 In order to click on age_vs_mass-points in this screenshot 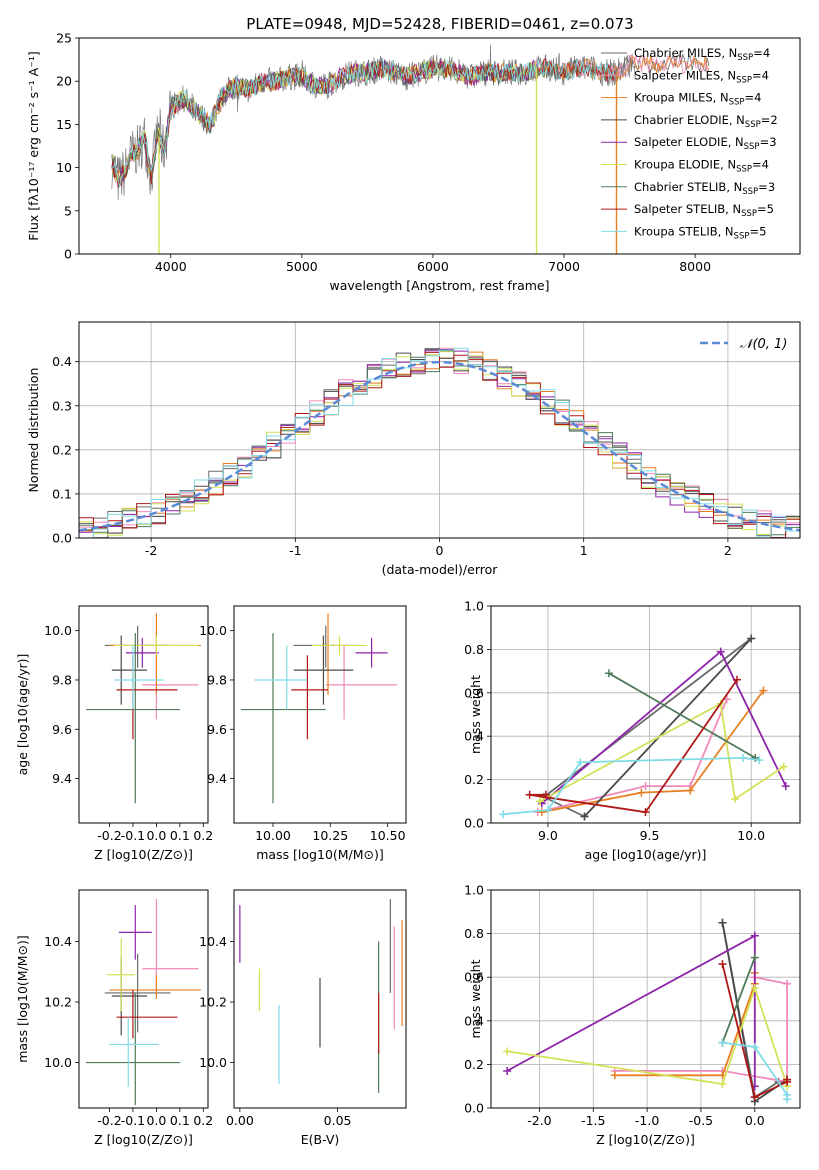, I will do `click(318, 708)`.